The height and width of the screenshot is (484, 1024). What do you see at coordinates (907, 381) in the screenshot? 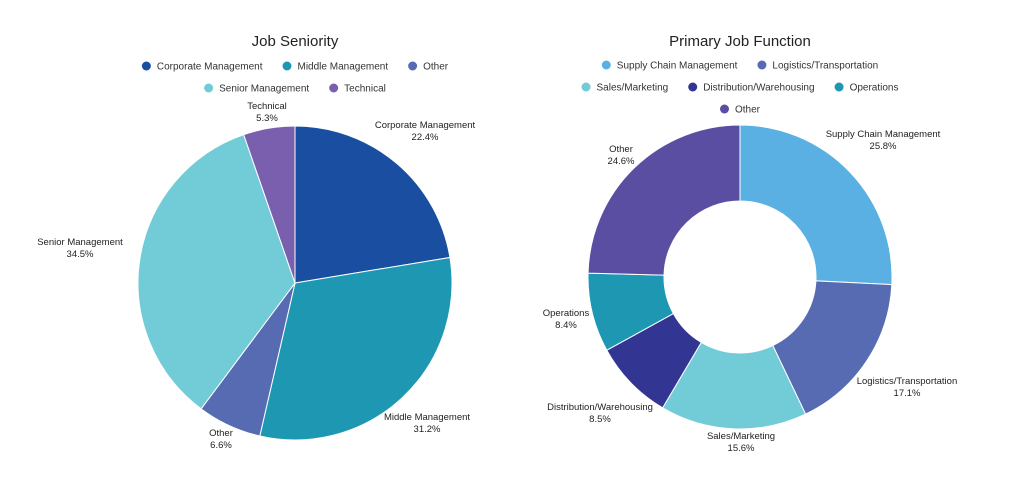
I see `data-label-name: Logistics/Transportation` at bounding box center [907, 381].